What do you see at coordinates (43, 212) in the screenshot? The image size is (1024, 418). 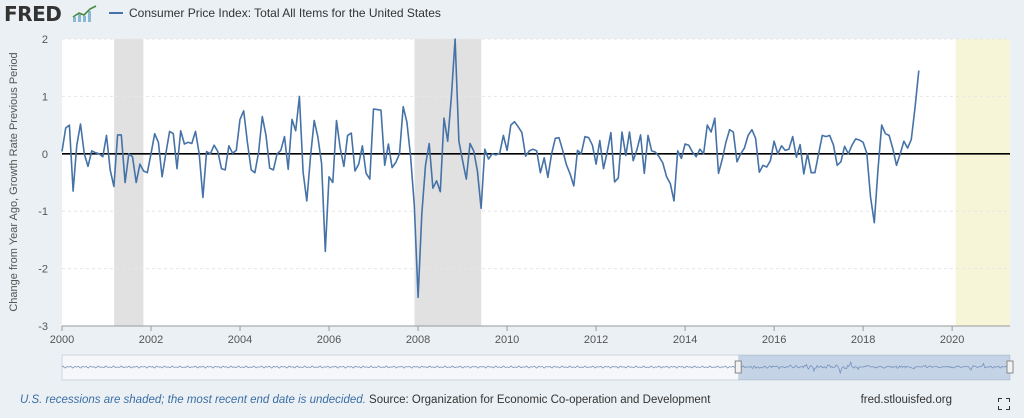 I see `y-tick-label: -1` at bounding box center [43, 212].